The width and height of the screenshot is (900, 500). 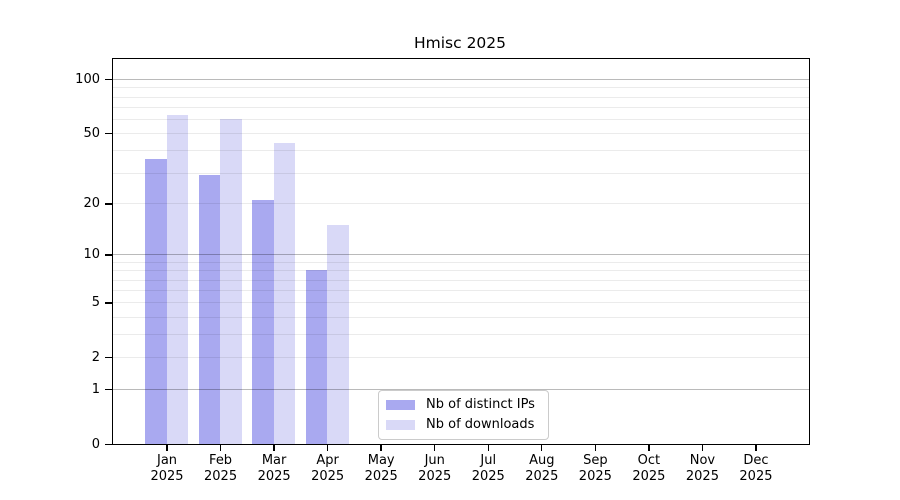 I want to click on y-tick-label: 20, so click(x=91, y=203).